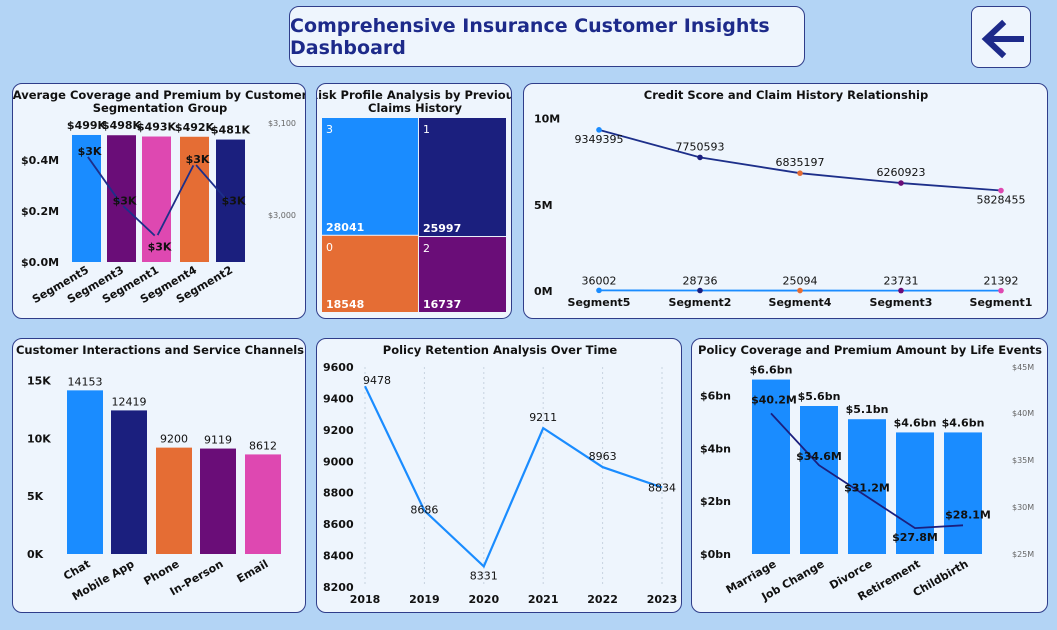 Image resolution: width=1057 pixels, height=630 pixels. Describe the element at coordinates (715, 395) in the screenshot. I see `y-tick-label: $6bn` at that location.